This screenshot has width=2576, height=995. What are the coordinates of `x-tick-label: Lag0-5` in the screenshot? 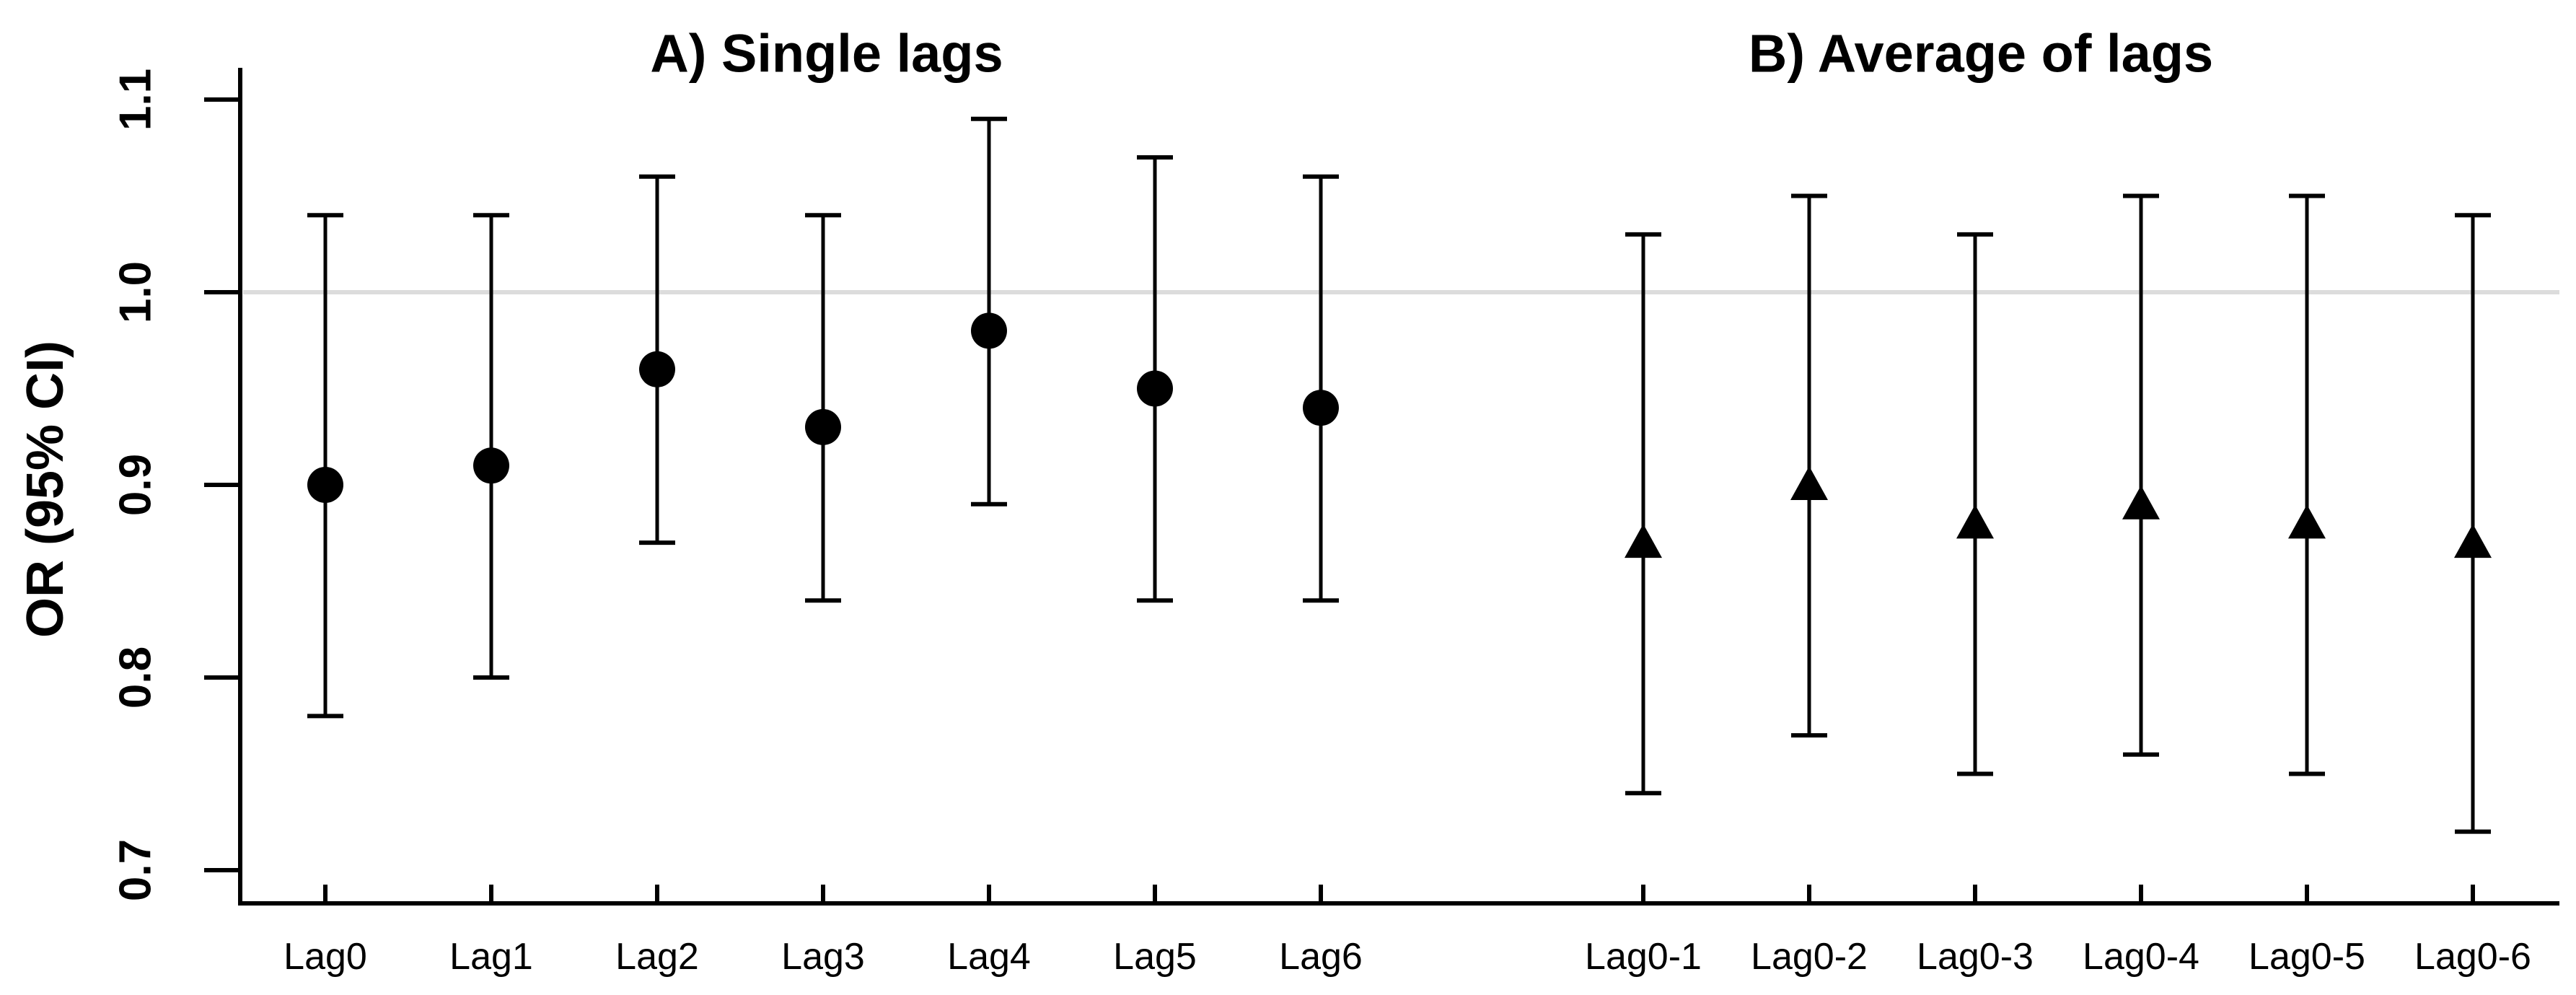 It's located at (2306, 957).